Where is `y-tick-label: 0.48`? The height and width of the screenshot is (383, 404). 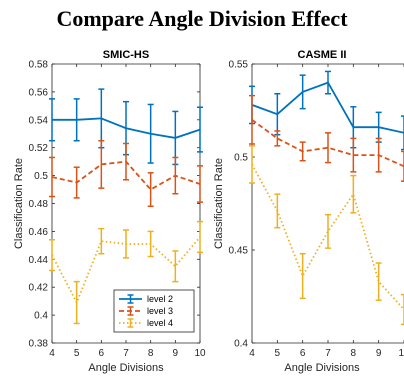
y-tick-label: 0.48 is located at coordinates (39, 204).